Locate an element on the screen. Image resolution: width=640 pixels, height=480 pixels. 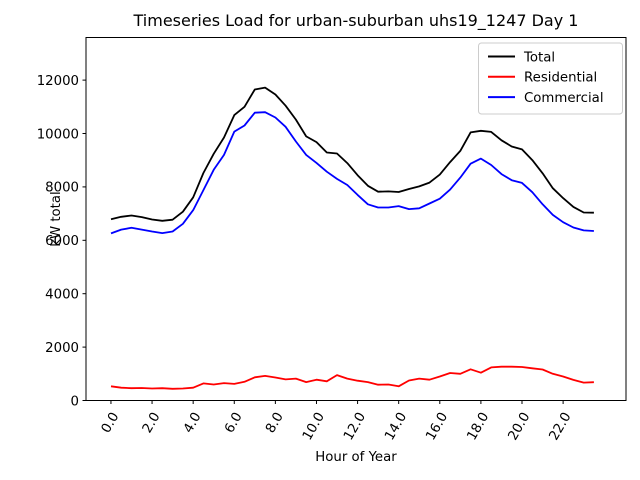
y-axis-ticks: 0 2000 4000 6000 8000 10000 12000 is located at coordinates (61, 241).